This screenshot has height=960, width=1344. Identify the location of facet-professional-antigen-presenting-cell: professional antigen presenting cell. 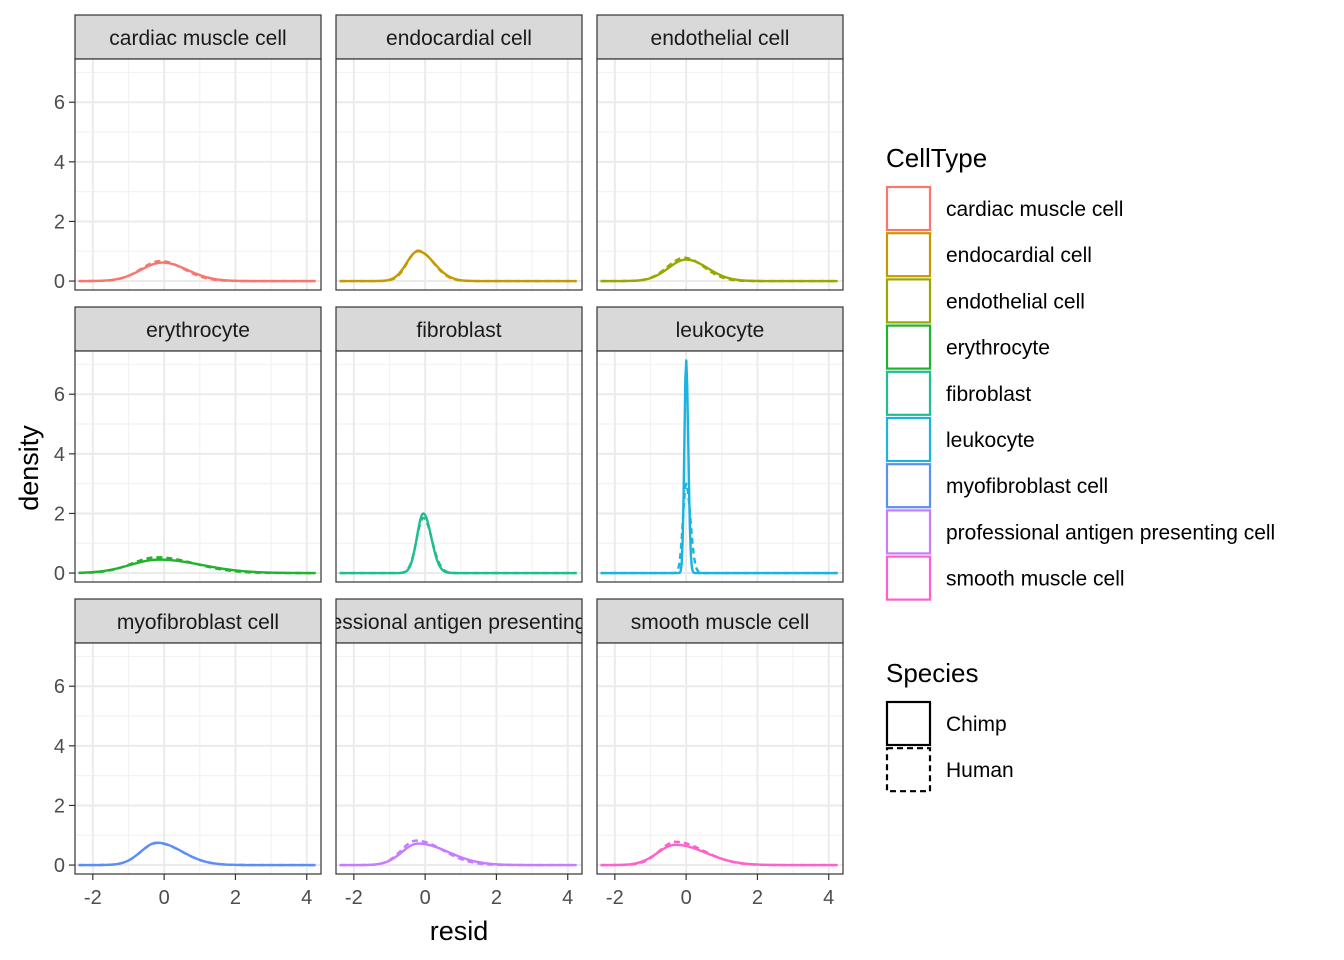
(458, 736).